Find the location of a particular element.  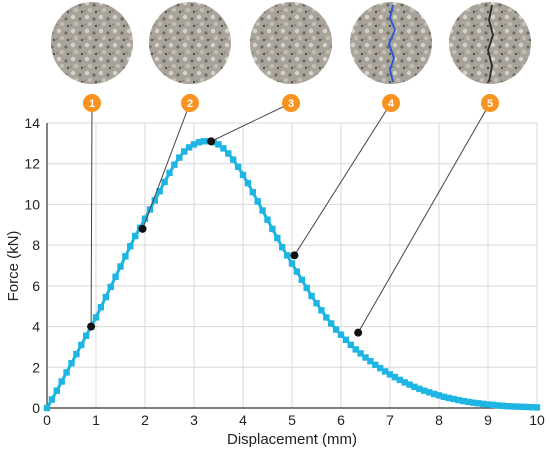

y-tick-label-6: 12 is located at coordinates (32, 164).